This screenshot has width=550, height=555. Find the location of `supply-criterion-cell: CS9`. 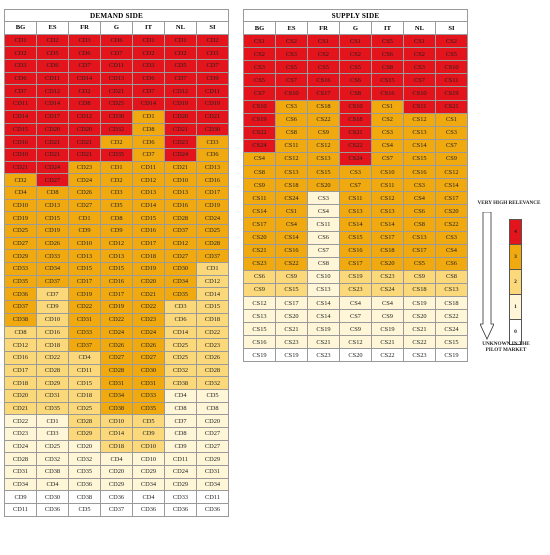

supply-criterion-cell: CS9 is located at coordinates (323, 132).